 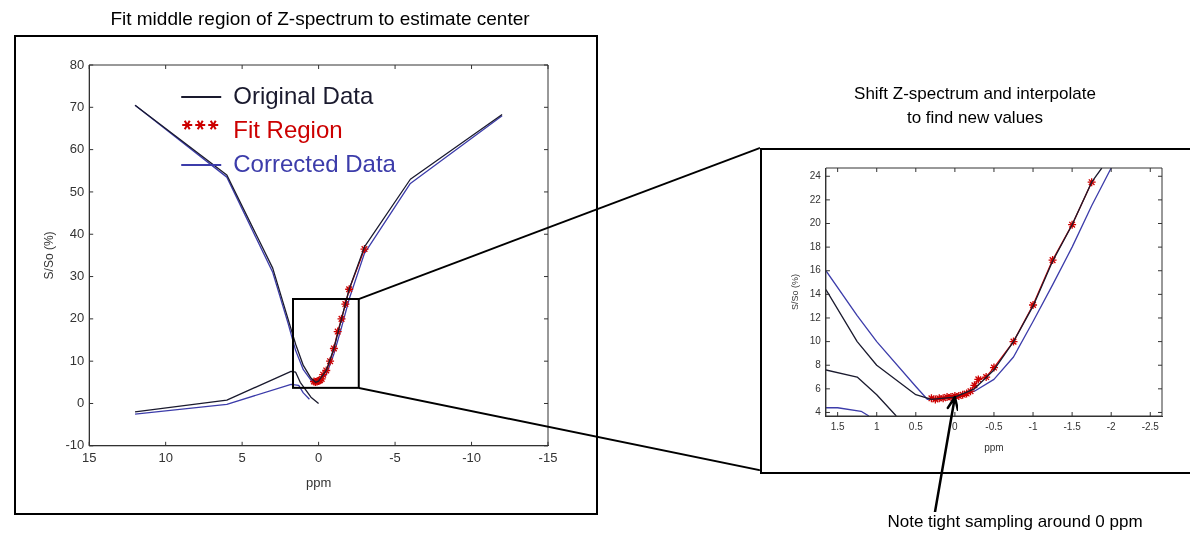 I want to click on chart-title: Shift Z-spectrum and interpolate to find new values, so click(x=975, y=106).